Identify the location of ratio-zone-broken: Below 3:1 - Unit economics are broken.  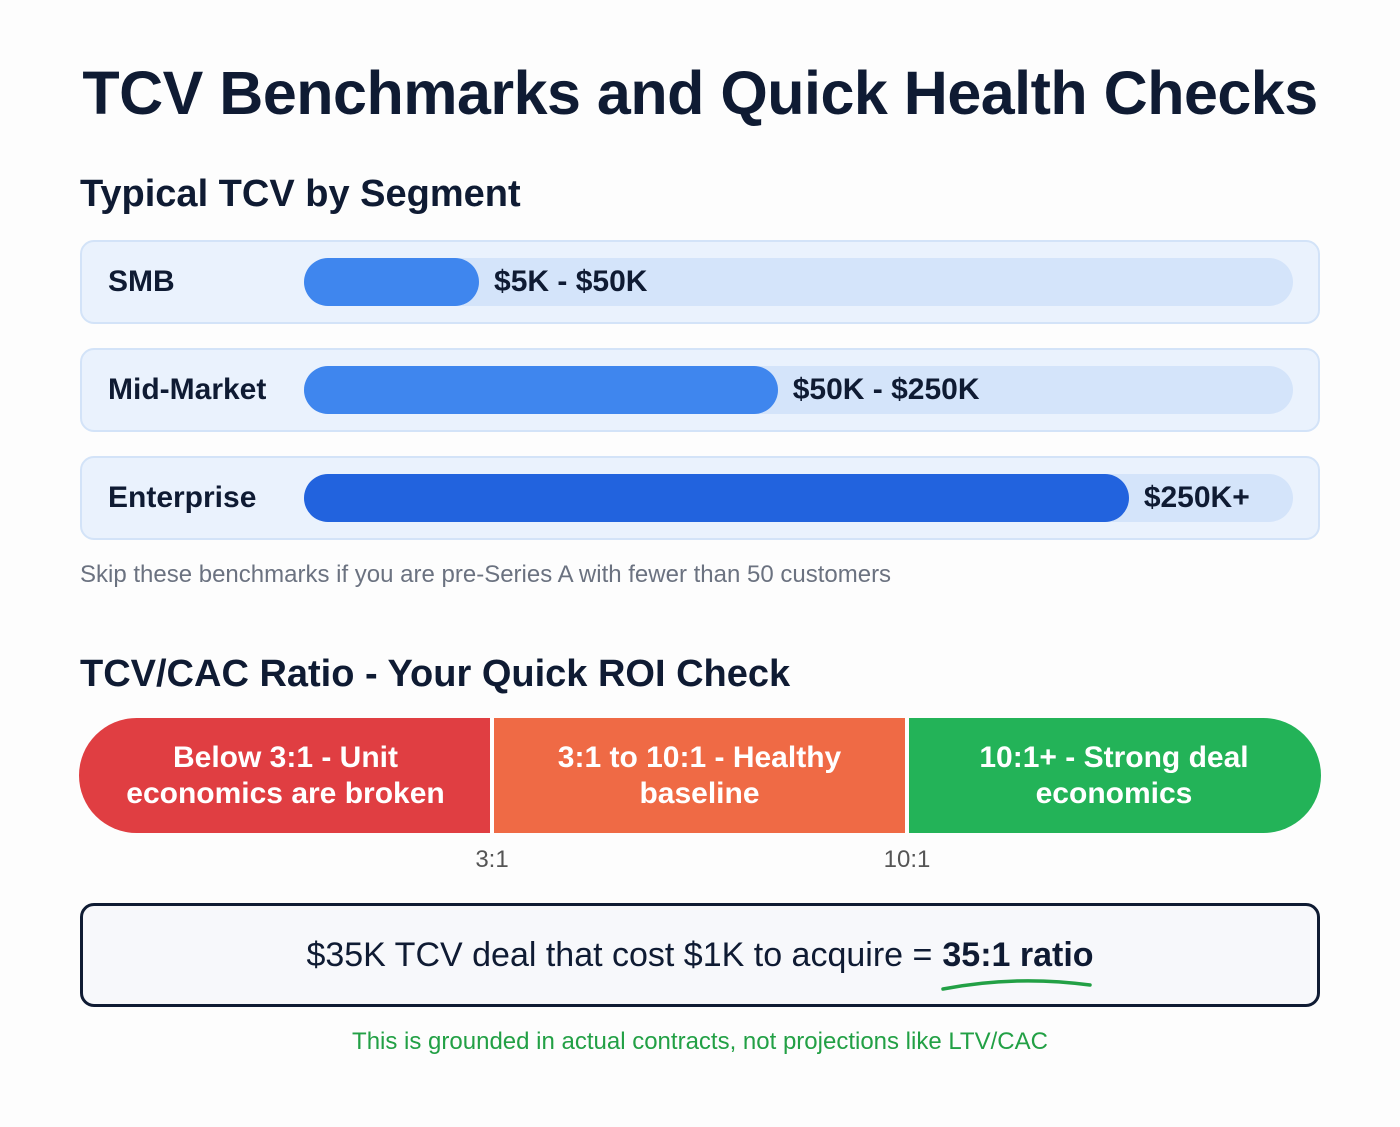
(285, 775).